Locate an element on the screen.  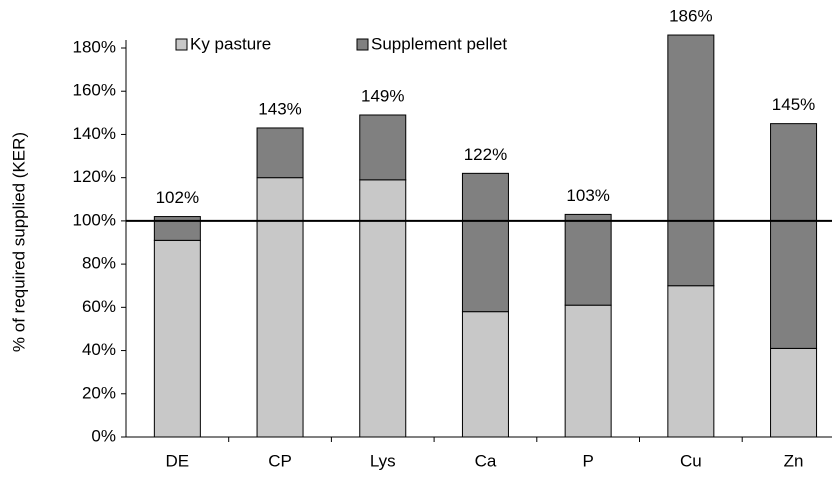
y-axis-label: % of required supplied (KER) is located at coordinates (18, 242).